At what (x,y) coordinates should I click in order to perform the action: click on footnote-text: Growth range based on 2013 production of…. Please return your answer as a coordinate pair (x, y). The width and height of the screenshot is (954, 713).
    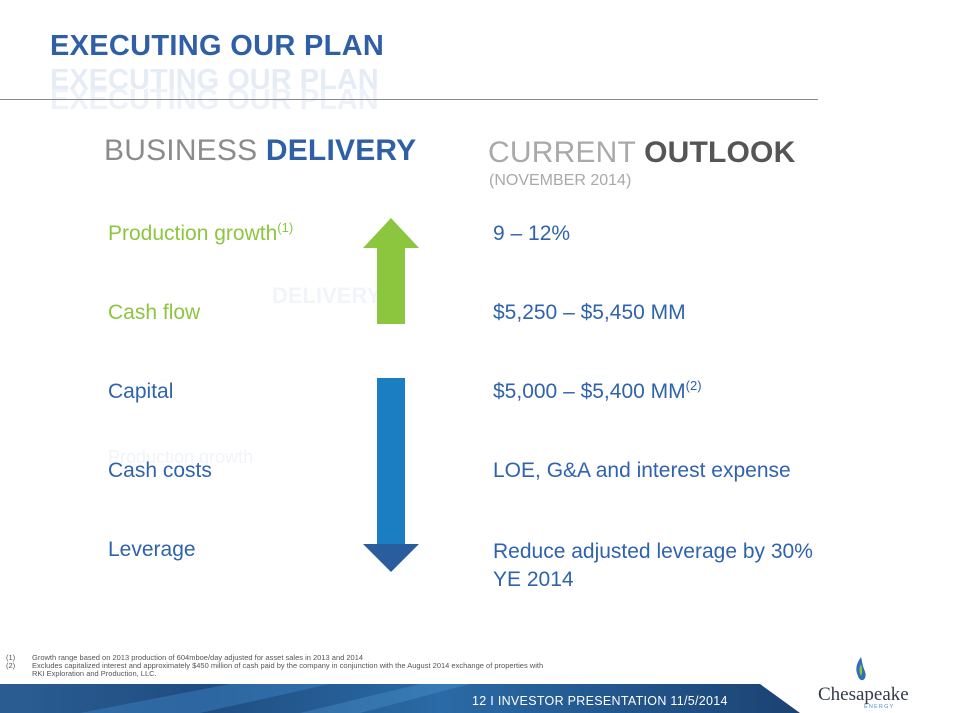
    Looking at the image, I should click on (198, 657).